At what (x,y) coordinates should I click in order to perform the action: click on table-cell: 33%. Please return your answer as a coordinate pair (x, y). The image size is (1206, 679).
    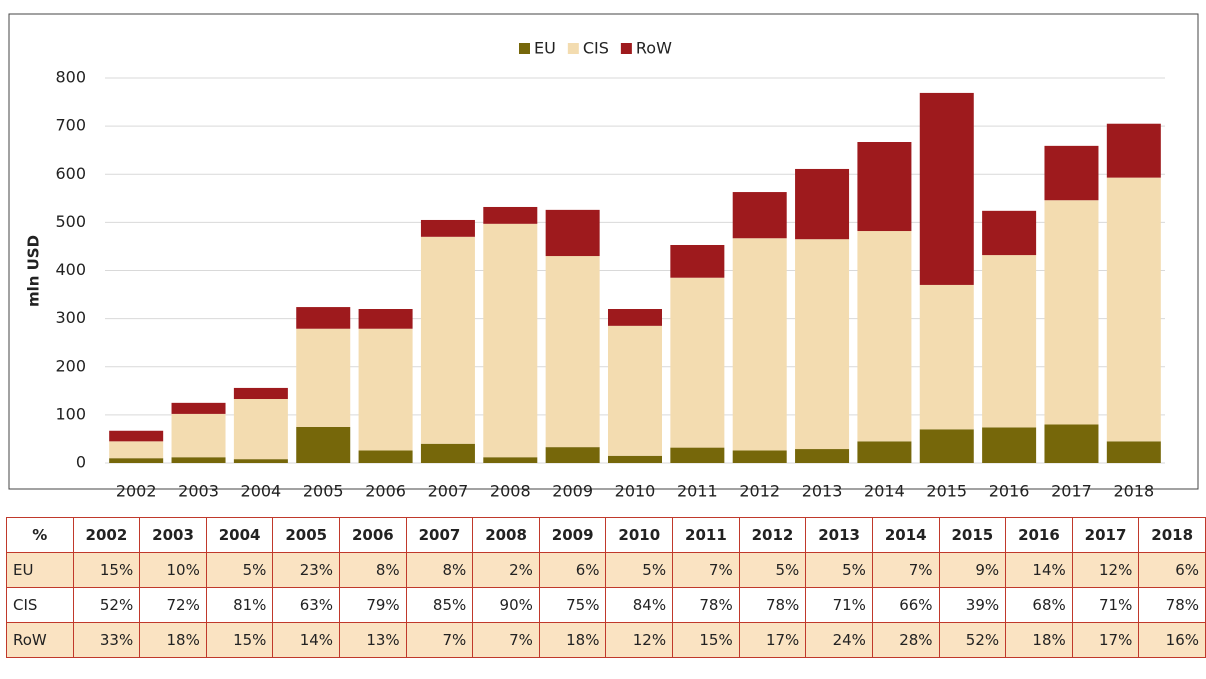
    Looking at the image, I should click on (106, 640).